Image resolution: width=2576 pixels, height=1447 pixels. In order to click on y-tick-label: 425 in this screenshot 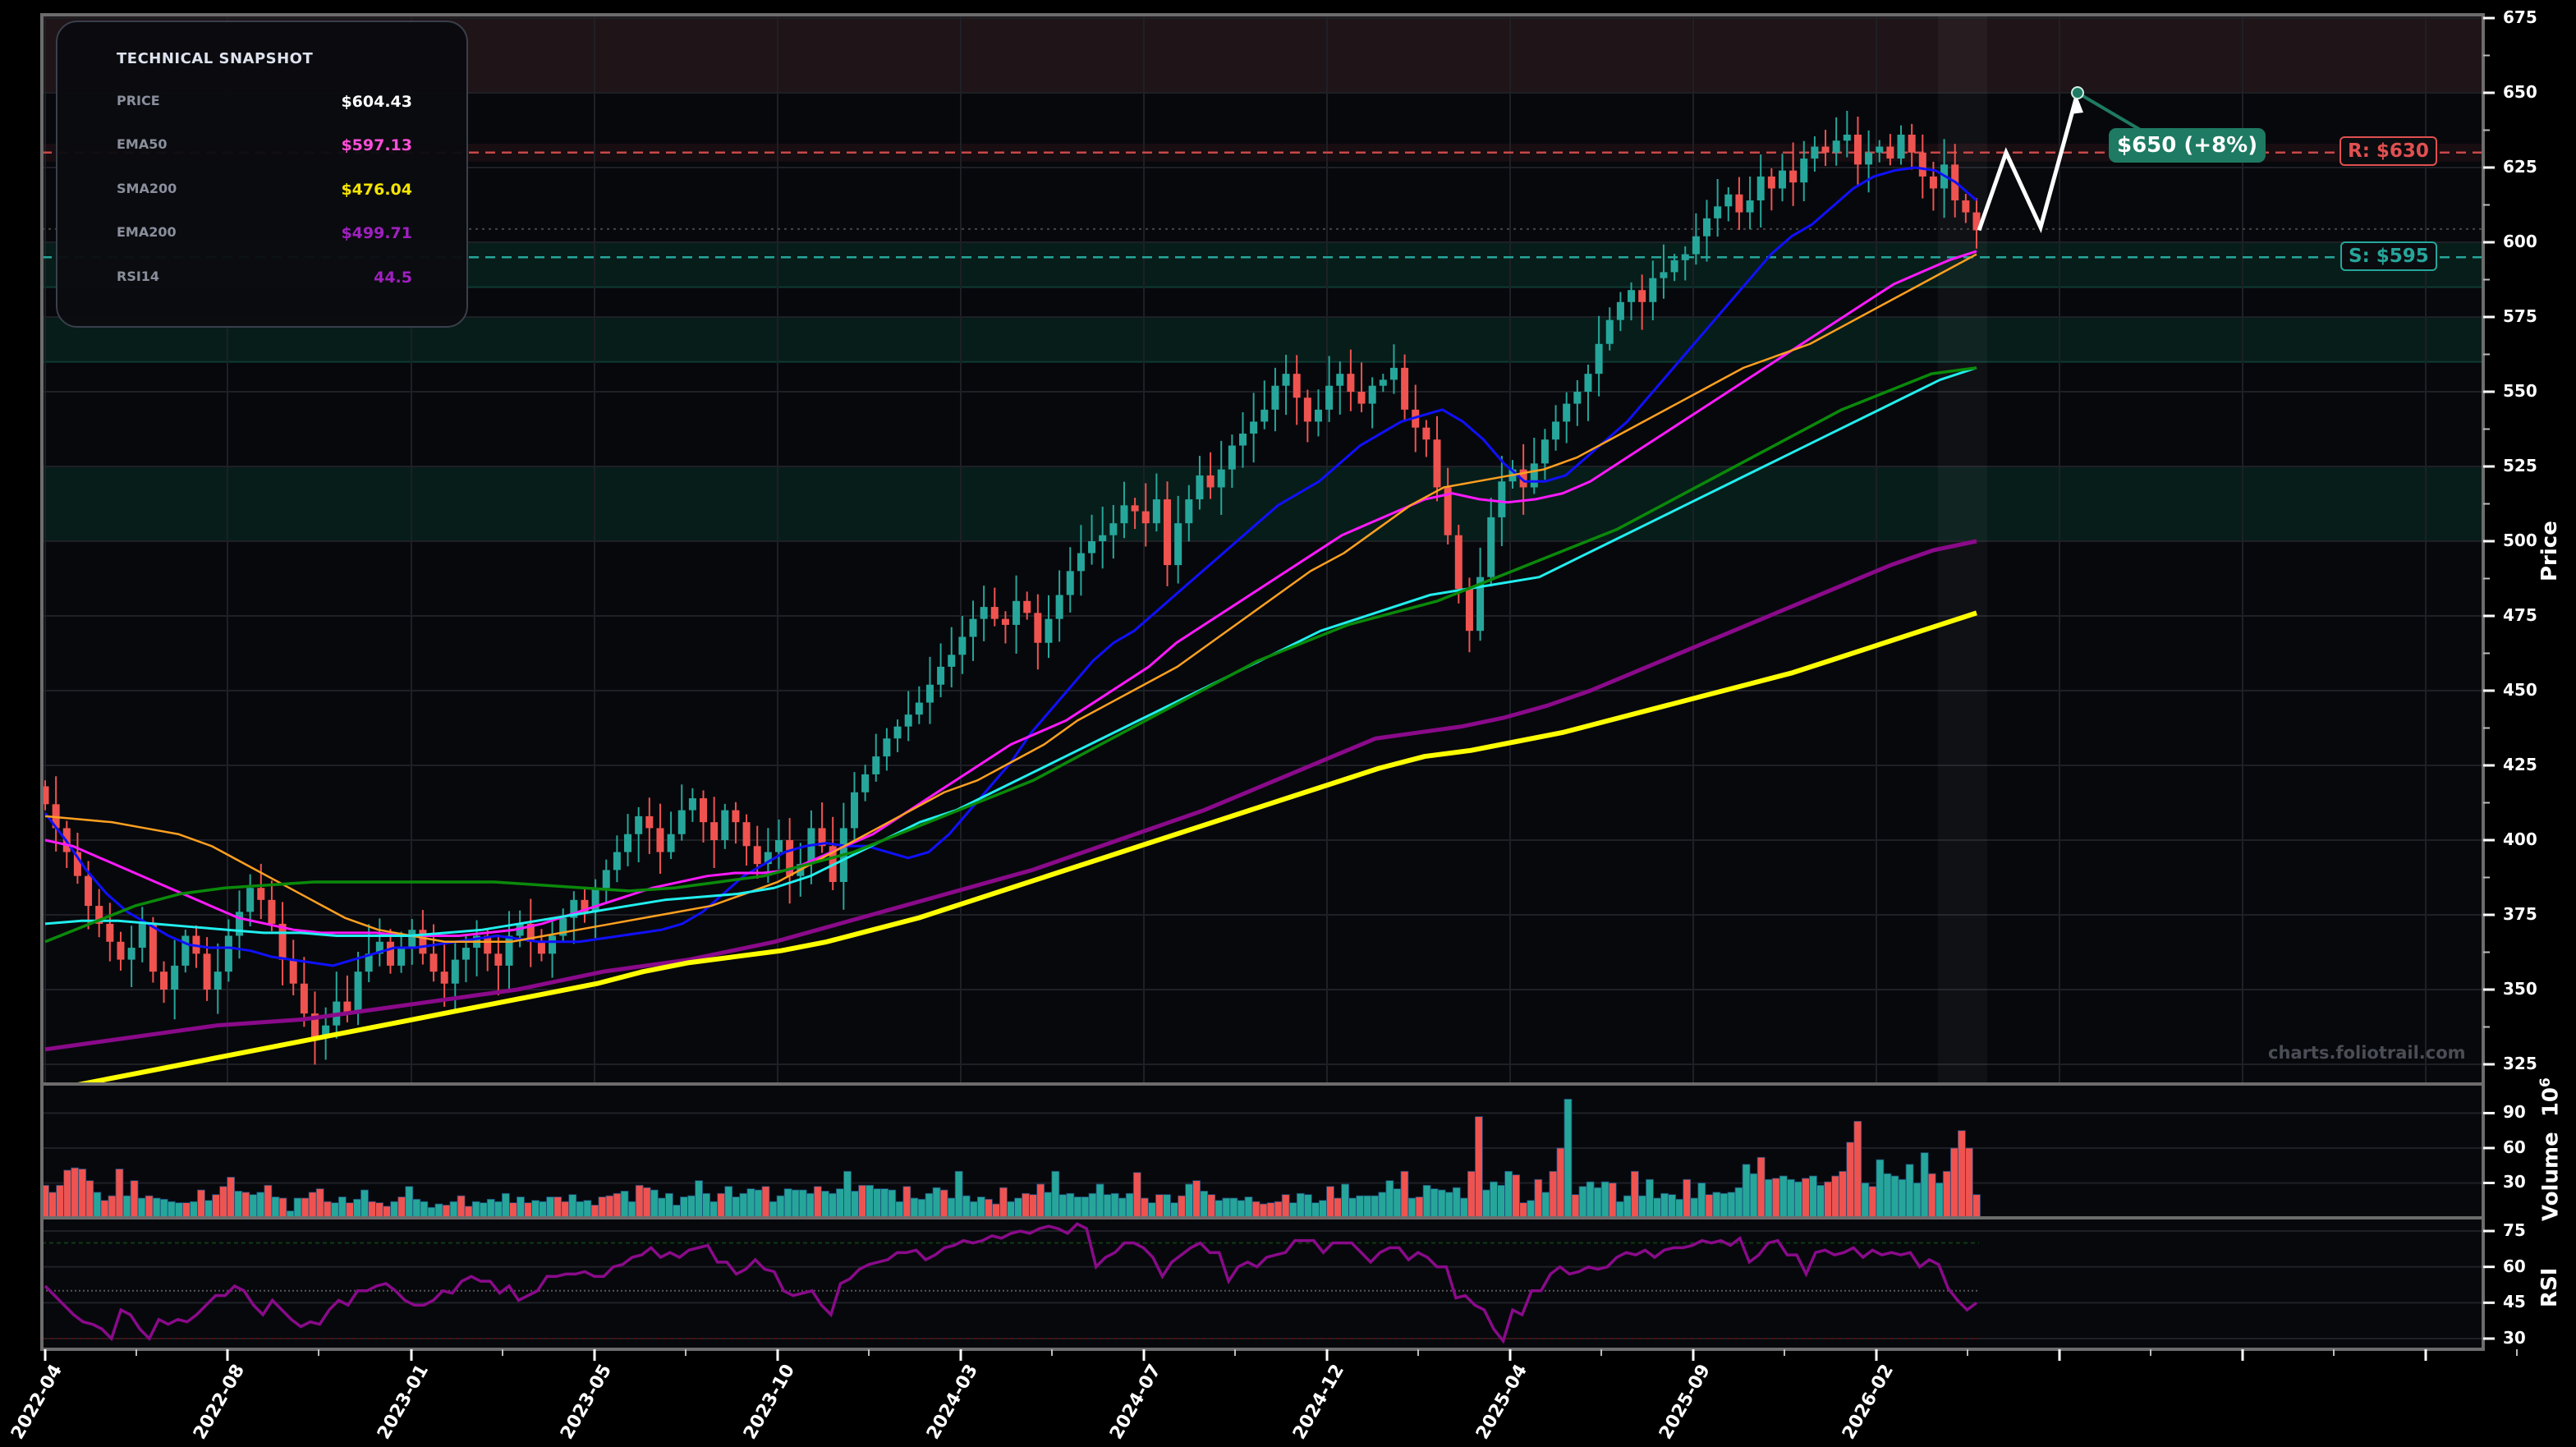, I will do `click(2520, 764)`.